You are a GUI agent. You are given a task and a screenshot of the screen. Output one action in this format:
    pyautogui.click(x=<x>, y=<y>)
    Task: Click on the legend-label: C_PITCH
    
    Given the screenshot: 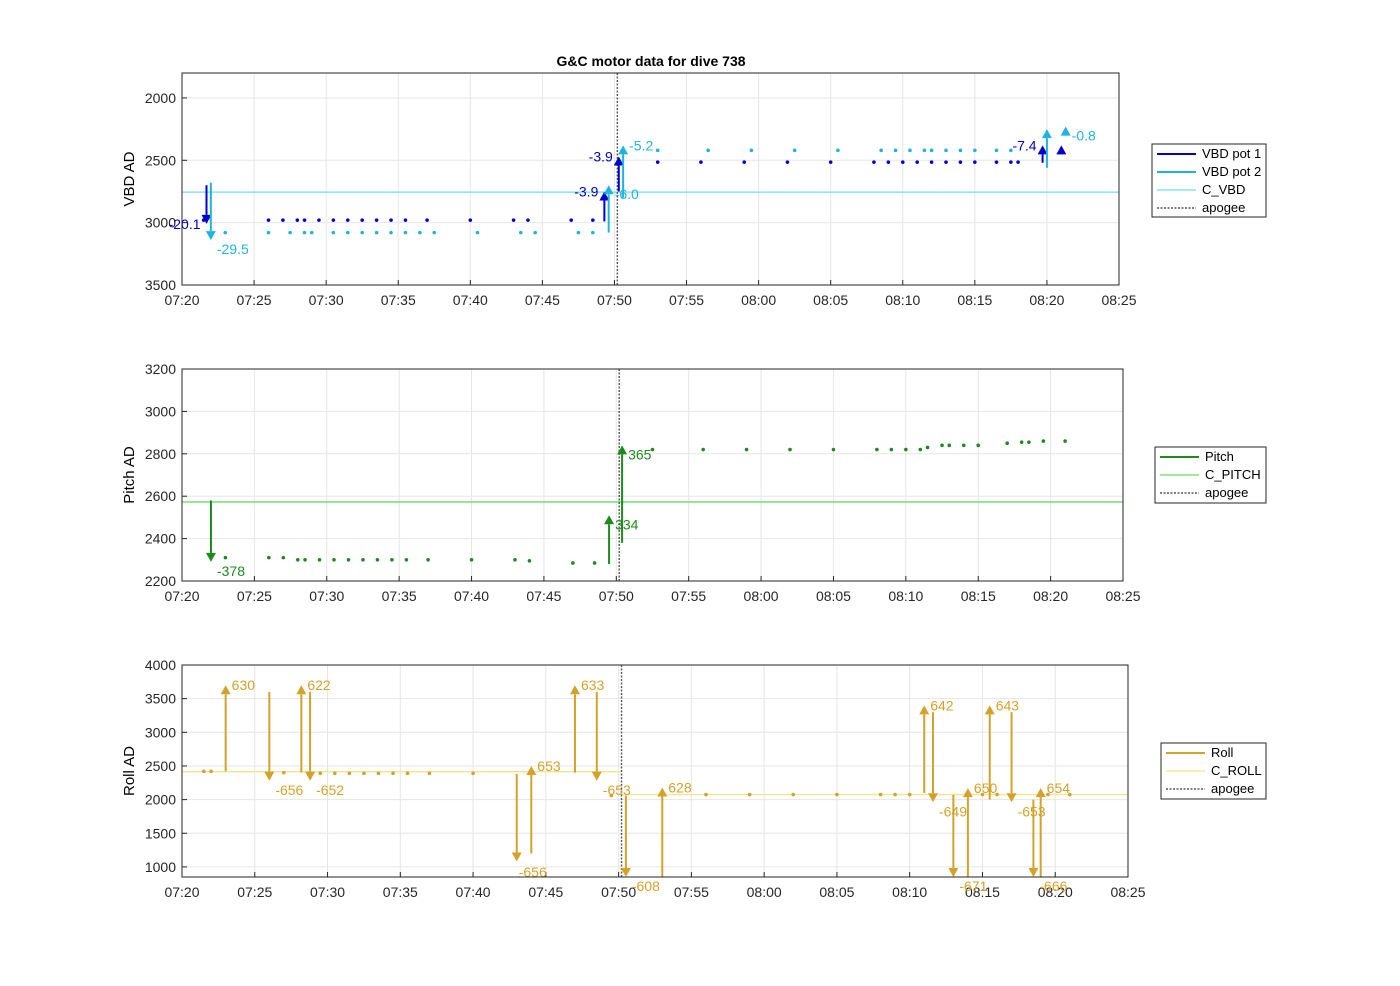 What is the action you would take?
    pyautogui.click(x=1233, y=474)
    